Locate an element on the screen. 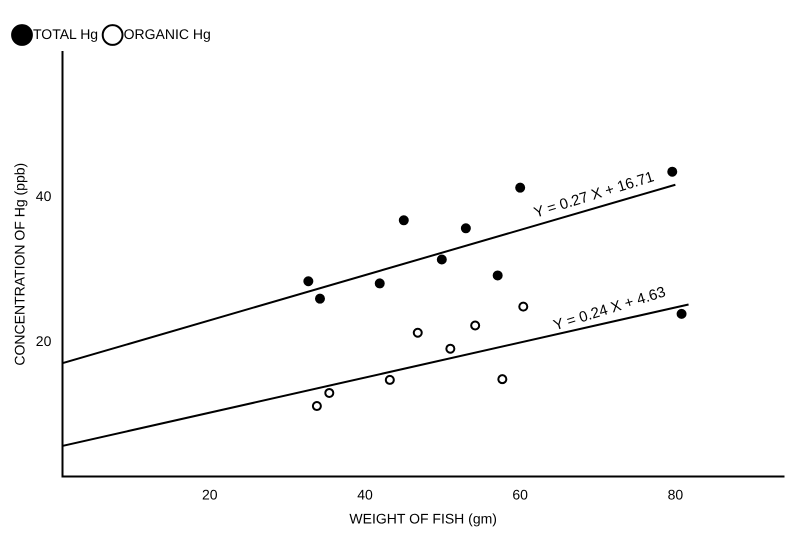 This screenshot has width=802, height=540. x-axis-title: WEIGHT OF FISH (gm) is located at coordinates (423, 518).